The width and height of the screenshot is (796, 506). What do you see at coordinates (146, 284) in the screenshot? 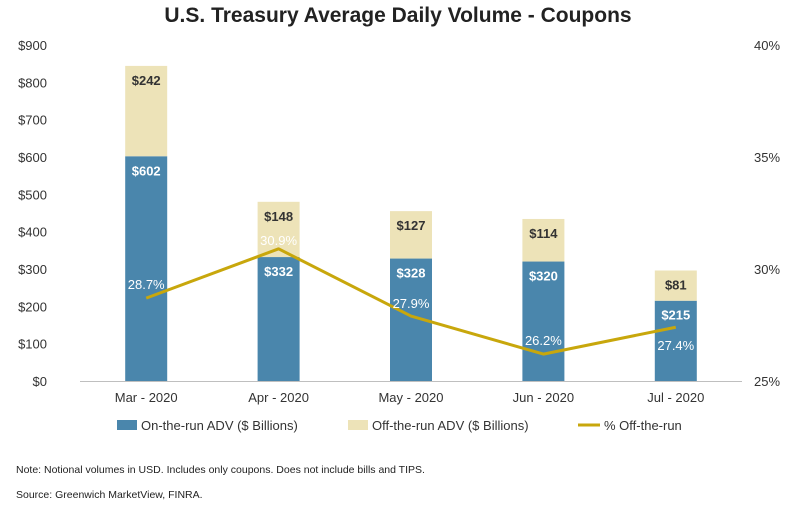
I see `data-label-pct: 28.7%` at bounding box center [146, 284].